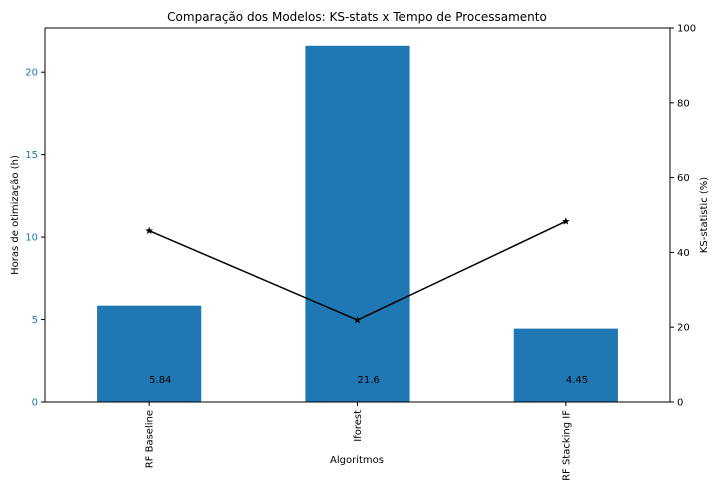 The width and height of the screenshot is (720, 504). Describe the element at coordinates (150, 439) in the screenshot. I see `x-tick-label-0: RF Baseline` at that location.